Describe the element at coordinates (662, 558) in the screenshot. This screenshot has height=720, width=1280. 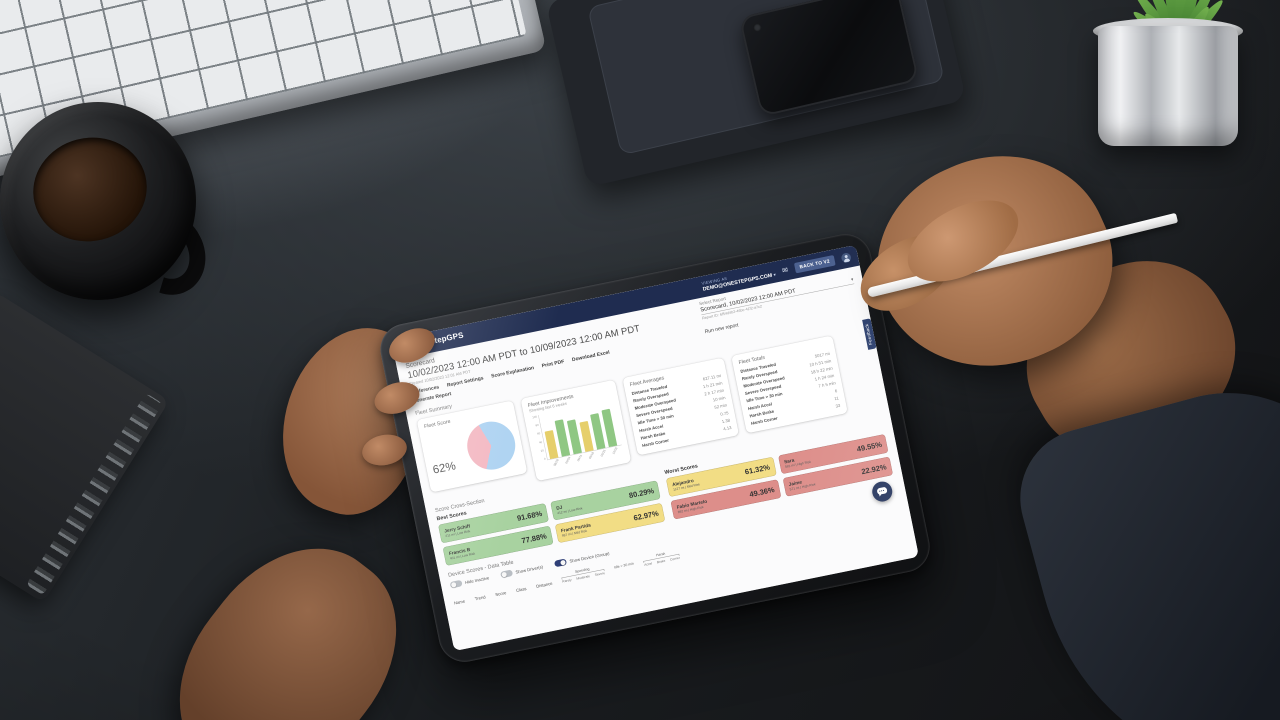
I see `legend-harsh: Harsh Accel Brake Corner` at that location.